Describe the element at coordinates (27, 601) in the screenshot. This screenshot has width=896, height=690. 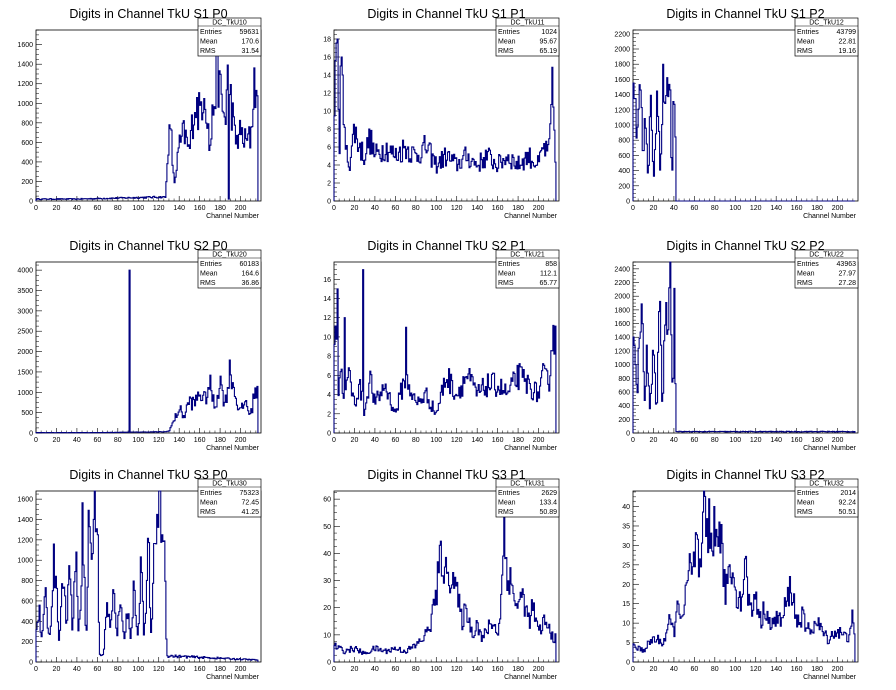
I see `y-tick-label: 600` at that location.